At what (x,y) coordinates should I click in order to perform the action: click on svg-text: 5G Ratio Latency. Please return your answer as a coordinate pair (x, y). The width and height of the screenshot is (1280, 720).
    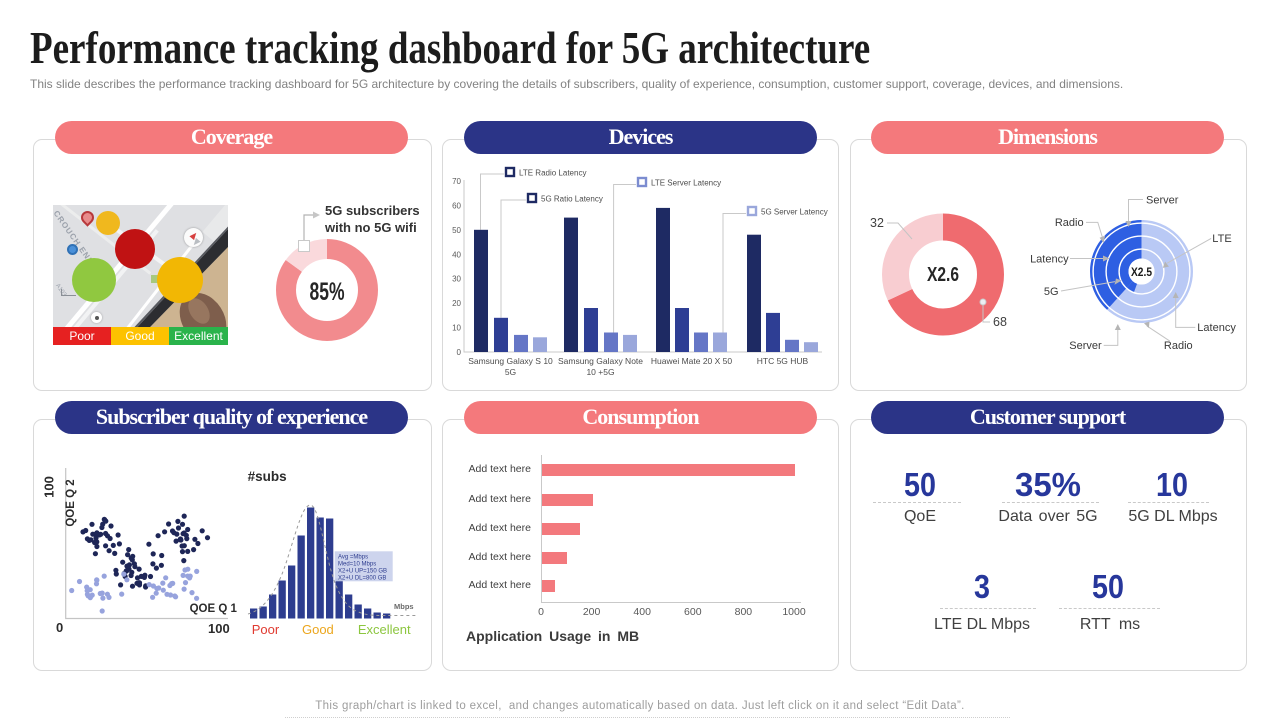
    Looking at the image, I should click on (572, 199).